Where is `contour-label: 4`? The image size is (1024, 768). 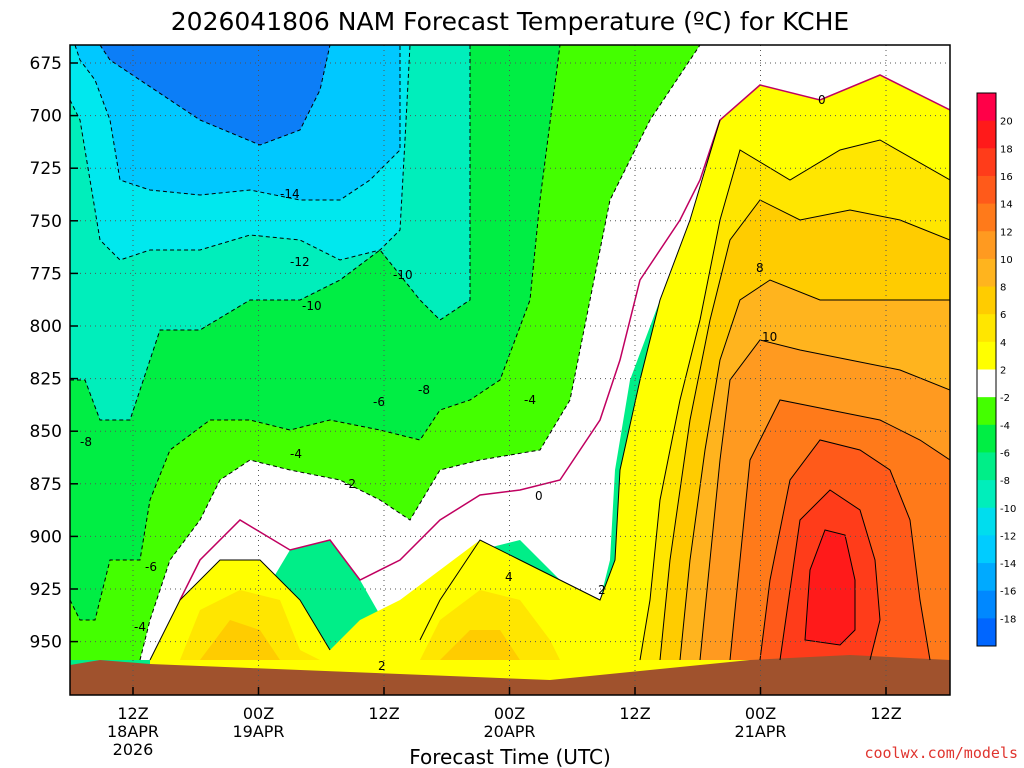 contour-label: 4 is located at coordinates (509, 577).